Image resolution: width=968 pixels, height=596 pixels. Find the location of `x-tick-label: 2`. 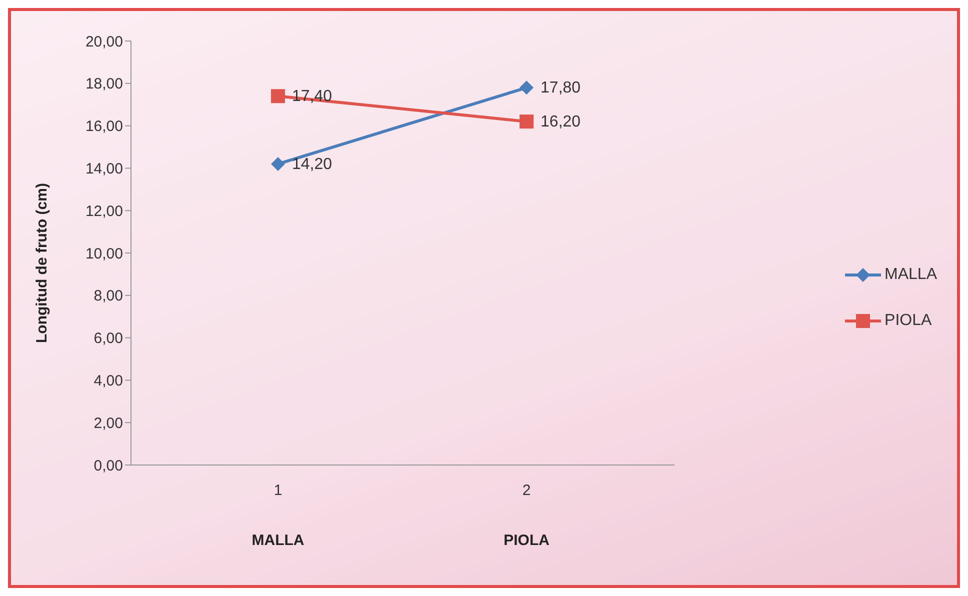

x-tick-label: 2 is located at coordinates (526, 490).